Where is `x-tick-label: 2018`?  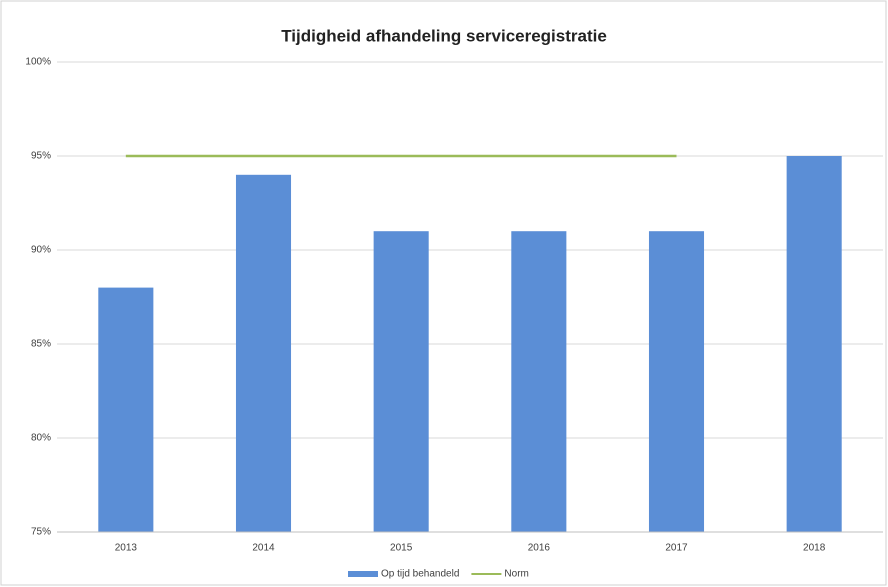
x-tick-label: 2018 is located at coordinates (814, 548).